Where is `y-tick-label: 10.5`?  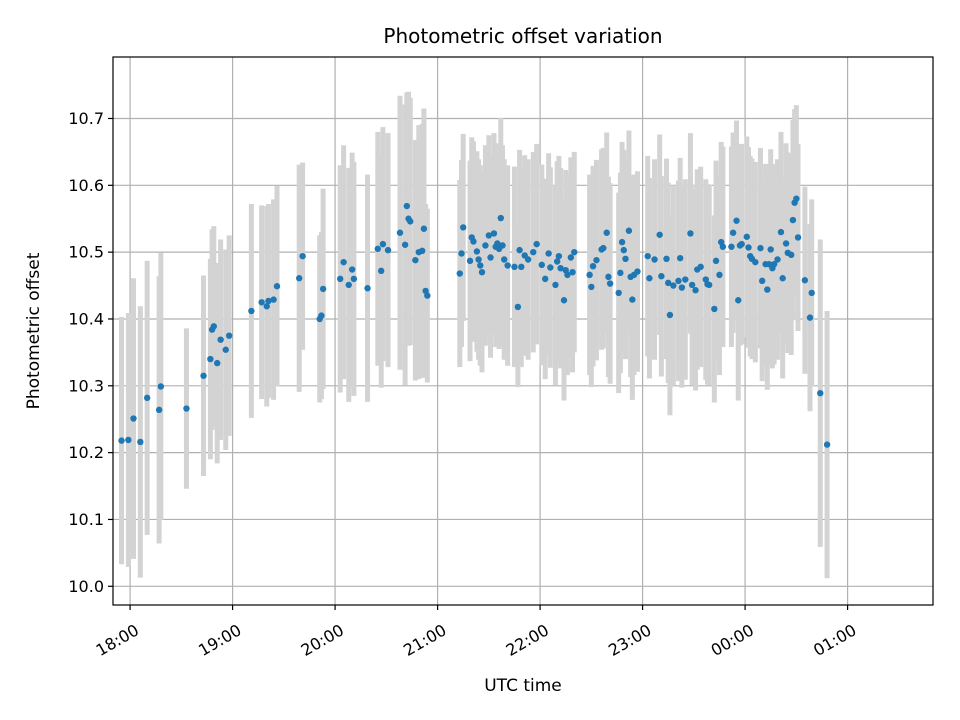 y-tick-label: 10.5 is located at coordinates (86, 252).